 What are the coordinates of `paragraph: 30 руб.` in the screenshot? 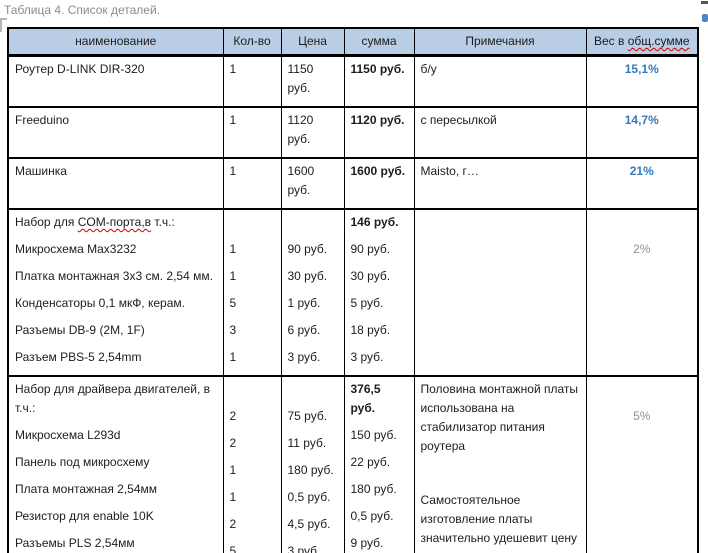 It's located at (379, 276).